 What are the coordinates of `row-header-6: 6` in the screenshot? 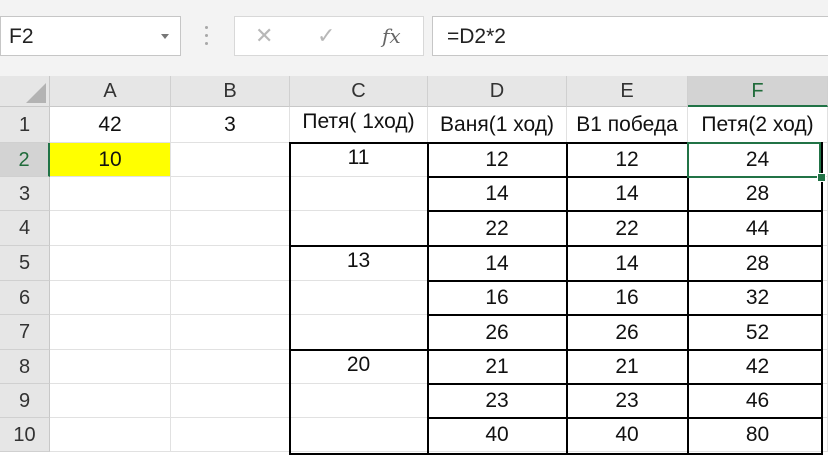 It's located at (25, 298).